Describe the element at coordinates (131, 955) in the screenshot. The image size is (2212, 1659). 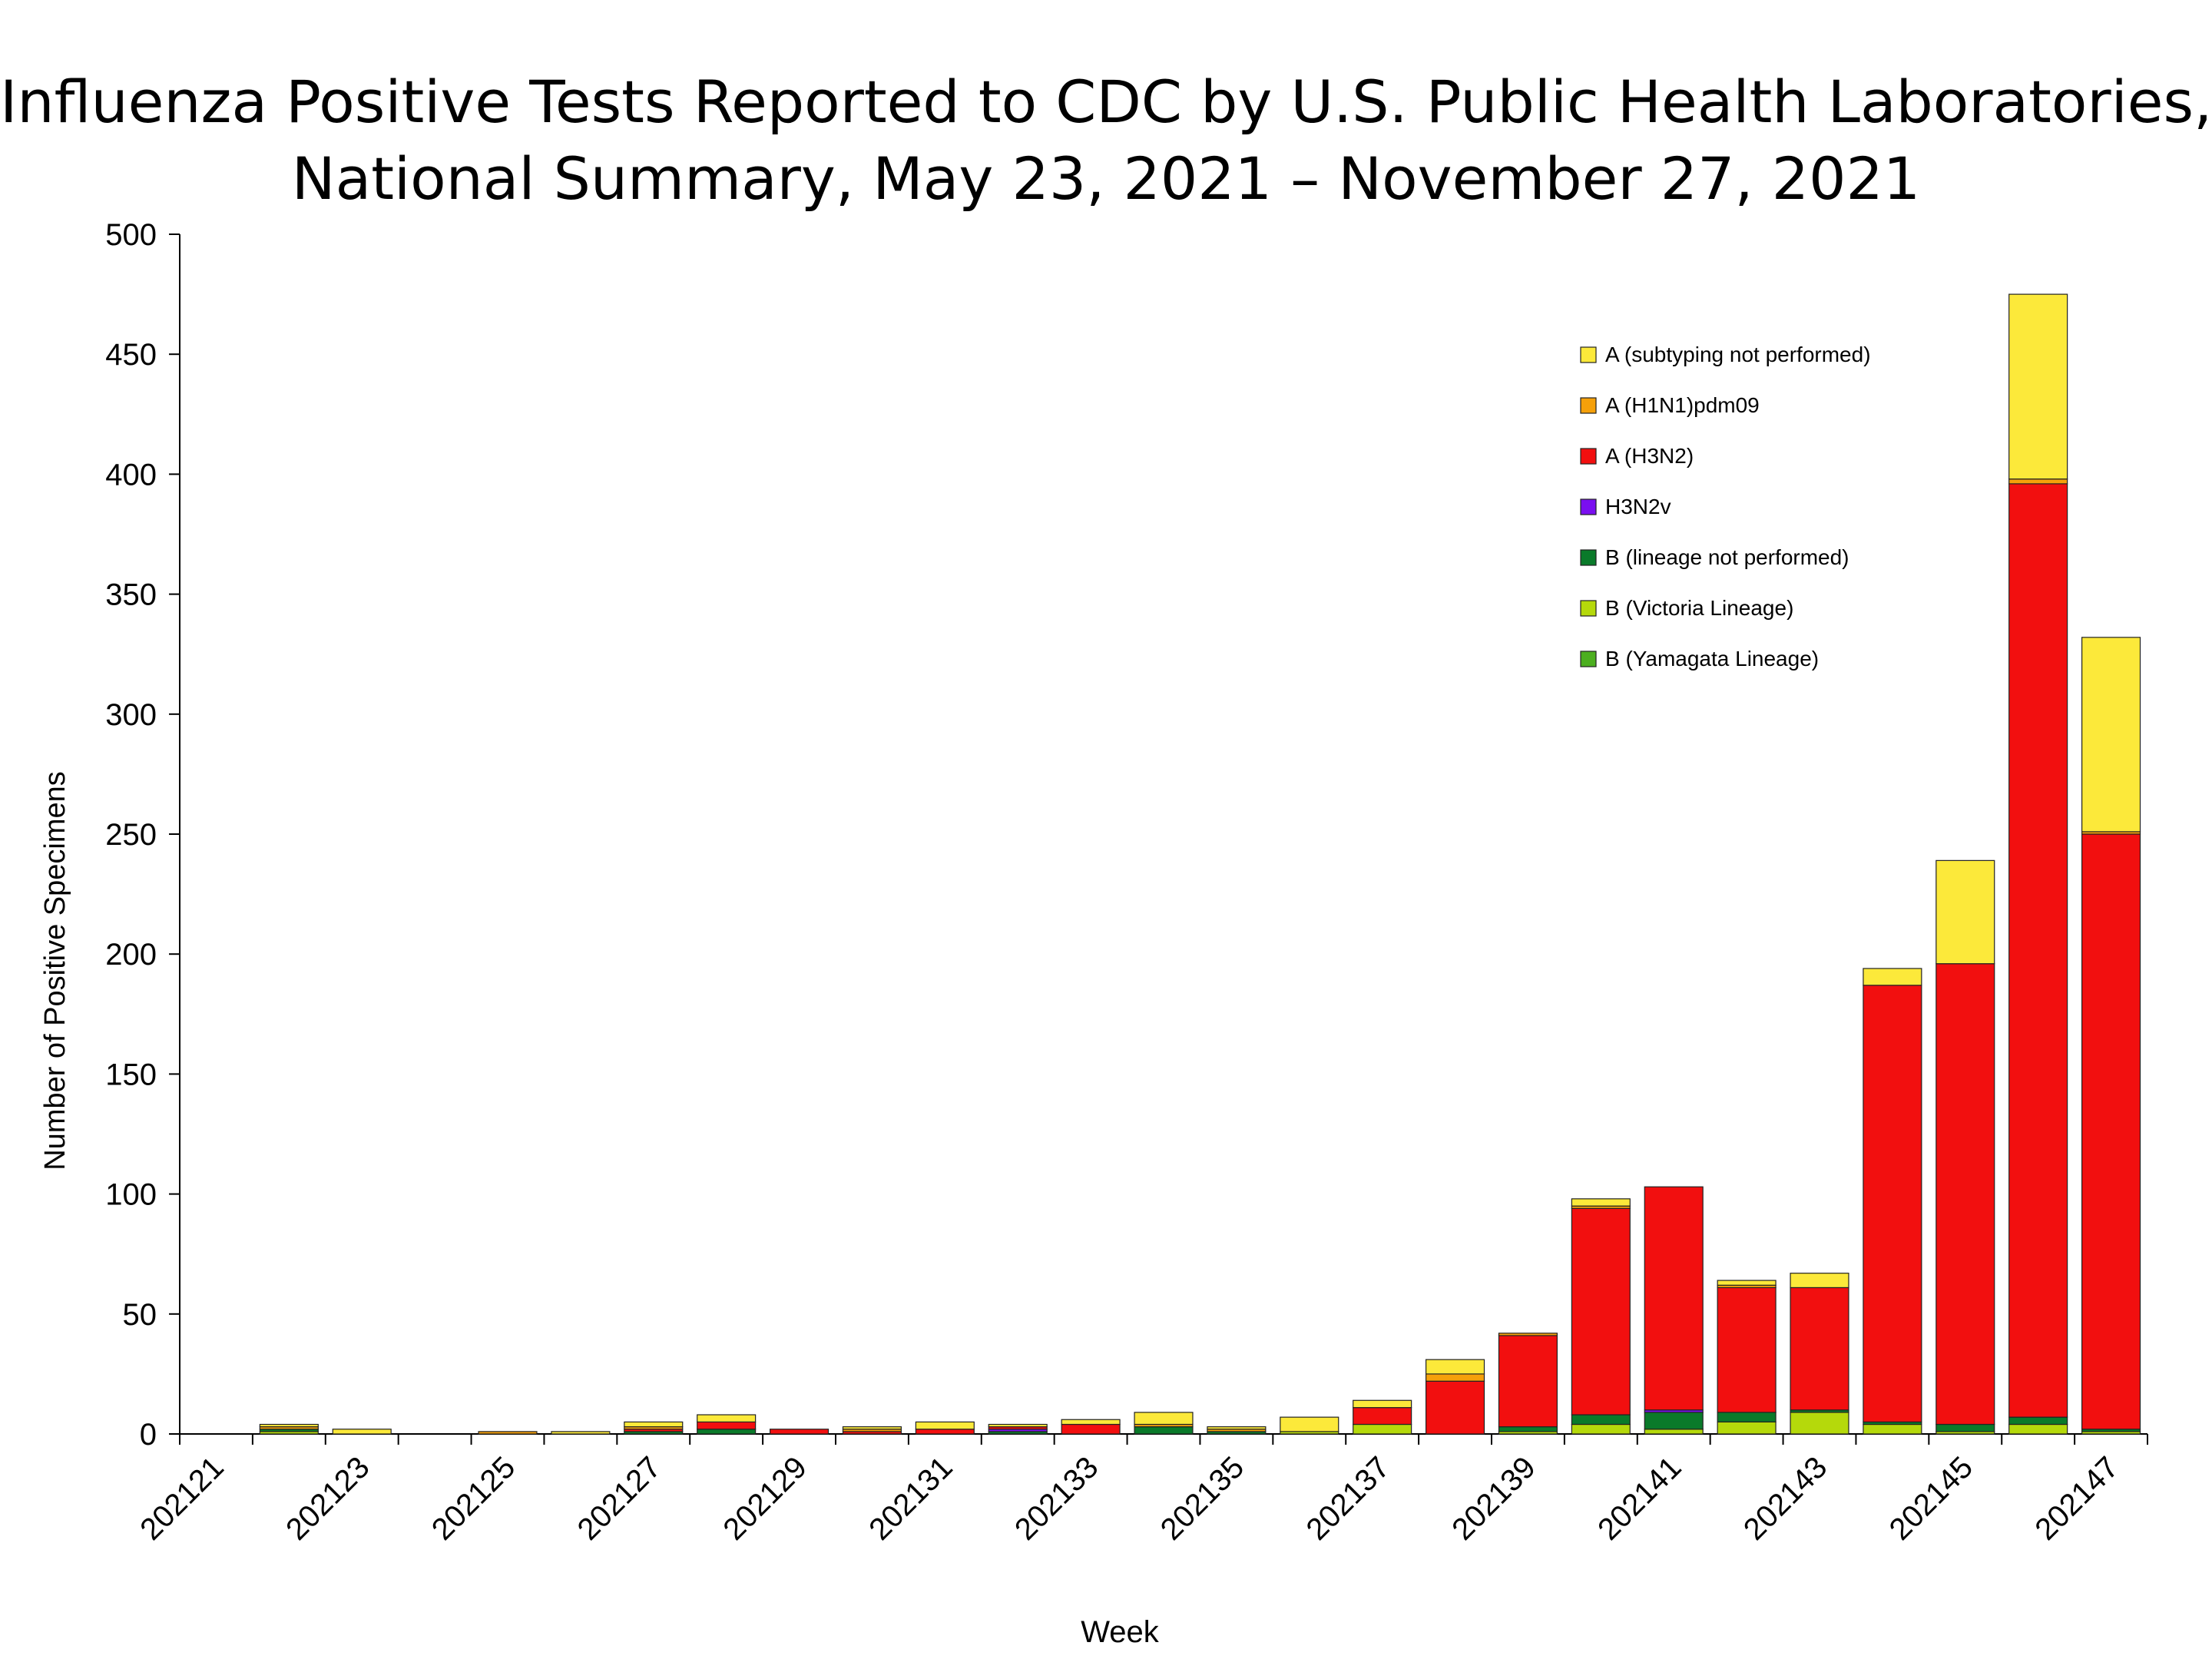
I see `y-tick-label: 200` at that location.